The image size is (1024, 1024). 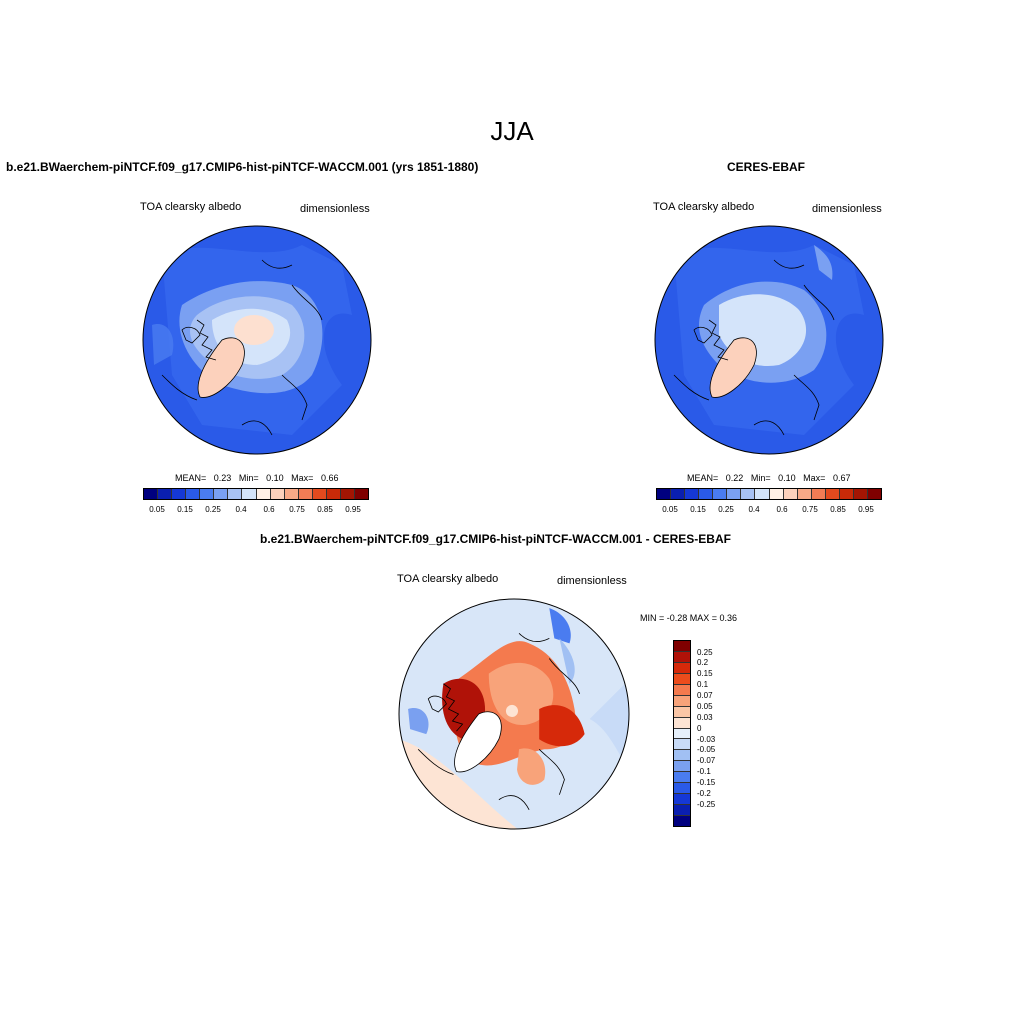 What do you see at coordinates (512, 131) in the screenshot?
I see `season-title: JJA` at bounding box center [512, 131].